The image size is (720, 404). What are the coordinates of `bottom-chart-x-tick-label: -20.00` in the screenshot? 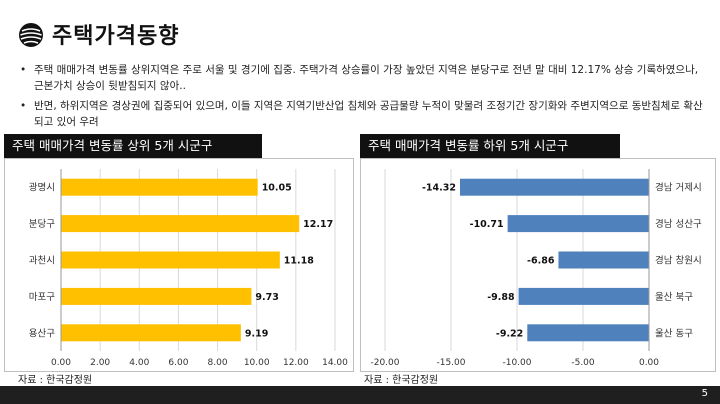 It's located at (384, 363).